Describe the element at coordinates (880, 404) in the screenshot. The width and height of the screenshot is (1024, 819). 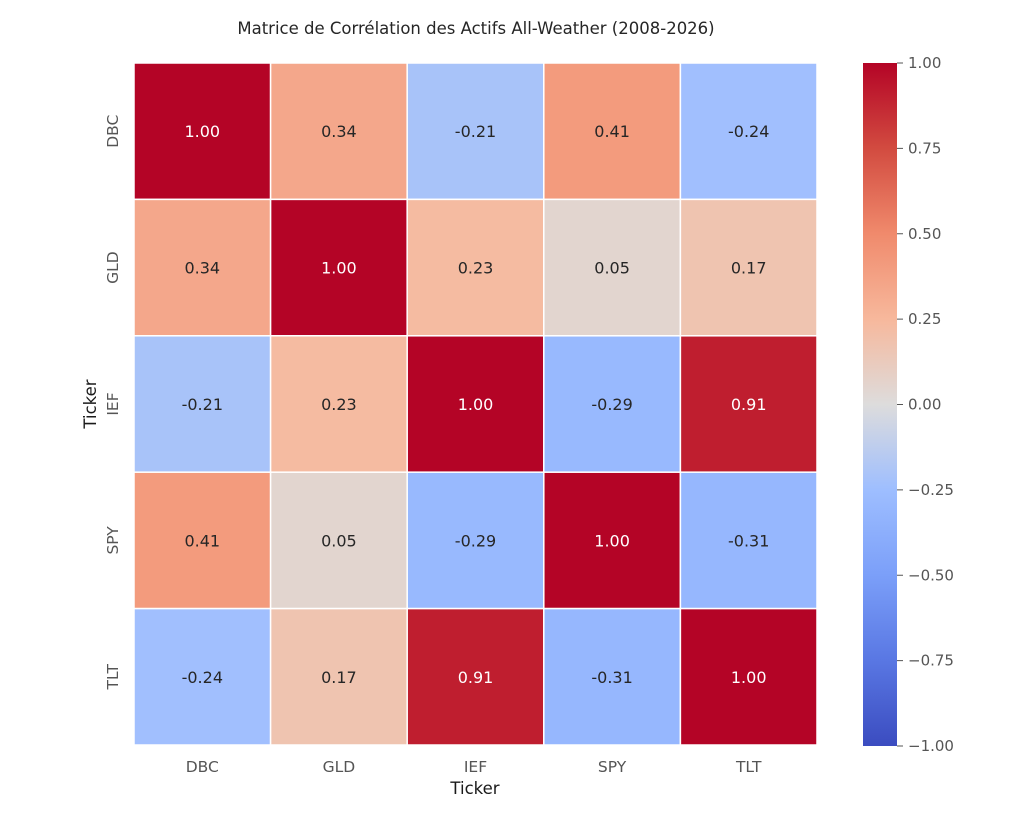
I see `colorbar-gradient` at that location.